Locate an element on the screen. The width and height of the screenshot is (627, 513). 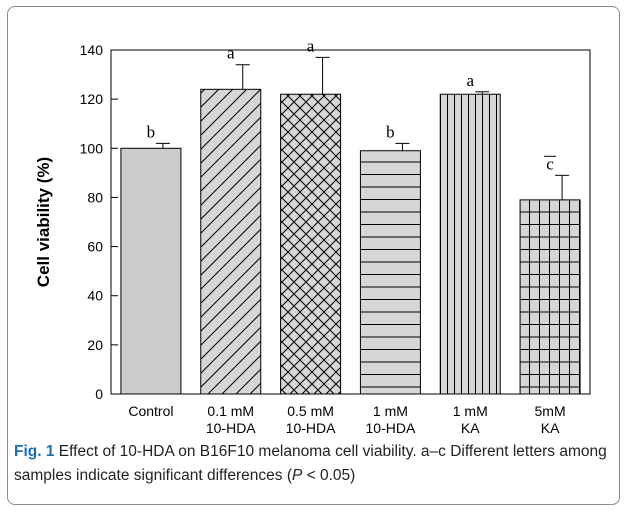
x-tick-label: Control is located at coordinates (150, 411).